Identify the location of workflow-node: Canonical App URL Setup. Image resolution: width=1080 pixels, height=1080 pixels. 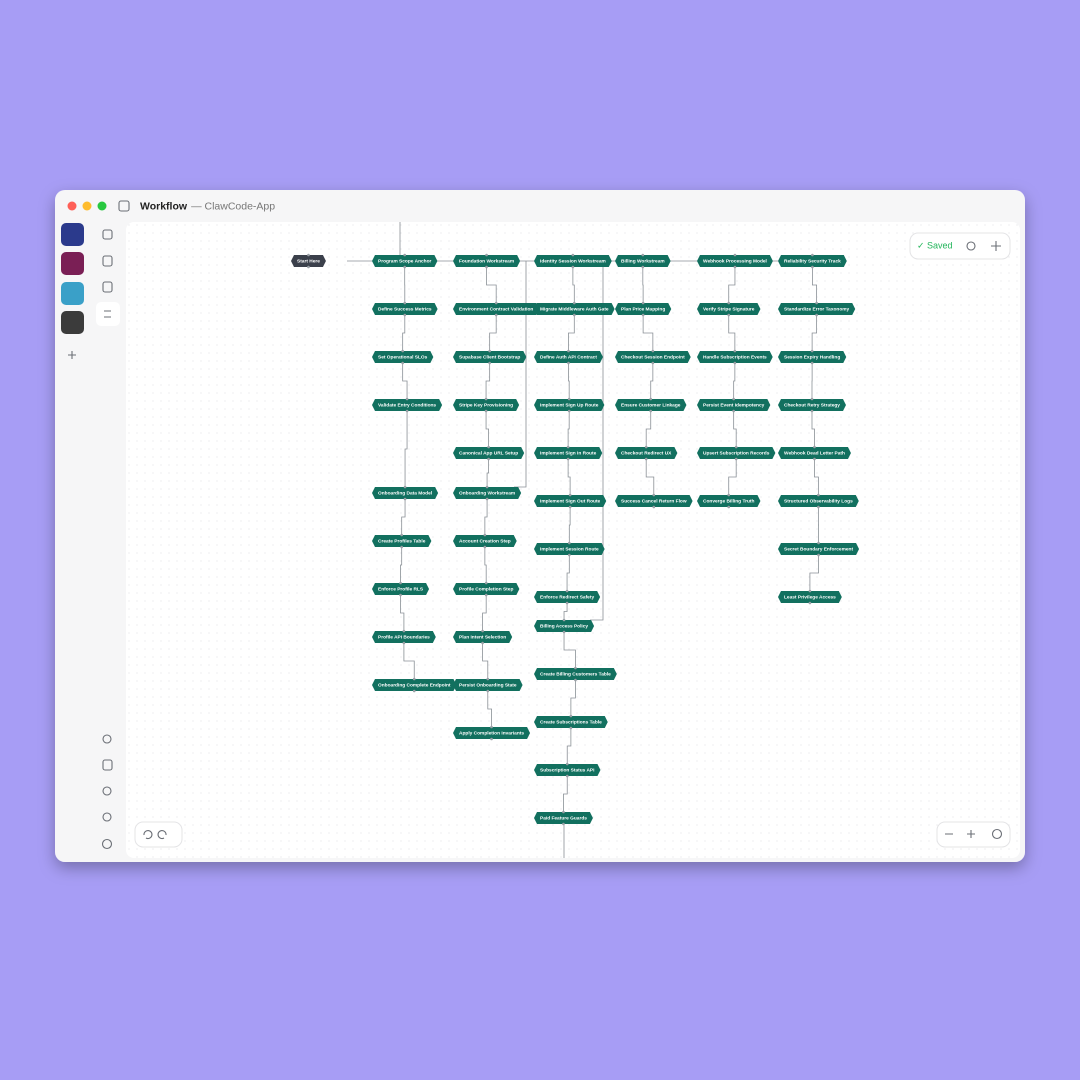
(489, 453).